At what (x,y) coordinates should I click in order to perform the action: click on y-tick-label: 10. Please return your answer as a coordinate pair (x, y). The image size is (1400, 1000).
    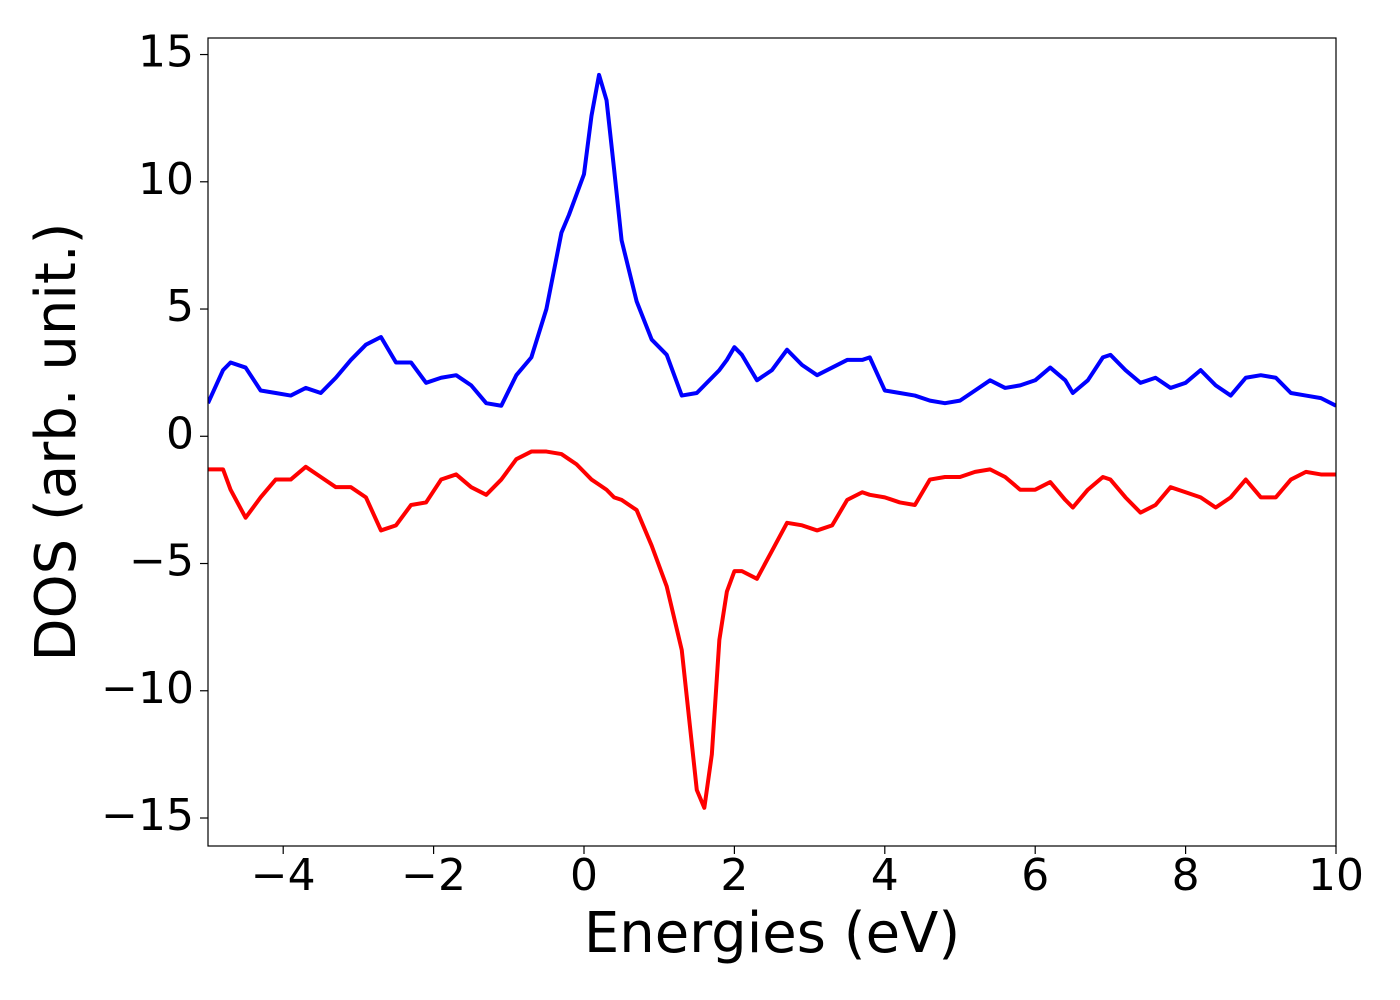
    Looking at the image, I should click on (166, 179).